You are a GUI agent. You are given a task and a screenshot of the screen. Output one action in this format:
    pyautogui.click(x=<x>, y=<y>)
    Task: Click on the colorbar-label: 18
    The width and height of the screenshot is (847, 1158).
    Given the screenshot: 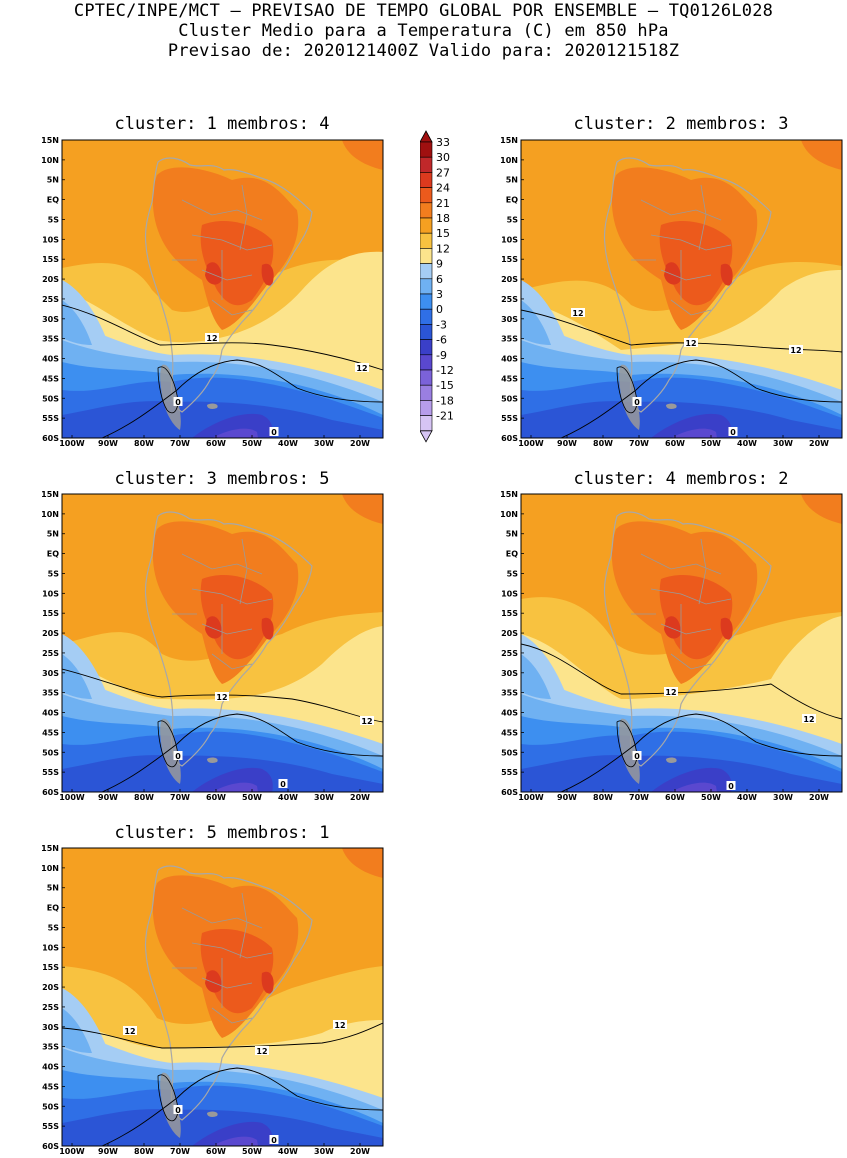 What is the action you would take?
    pyautogui.click(x=443, y=218)
    